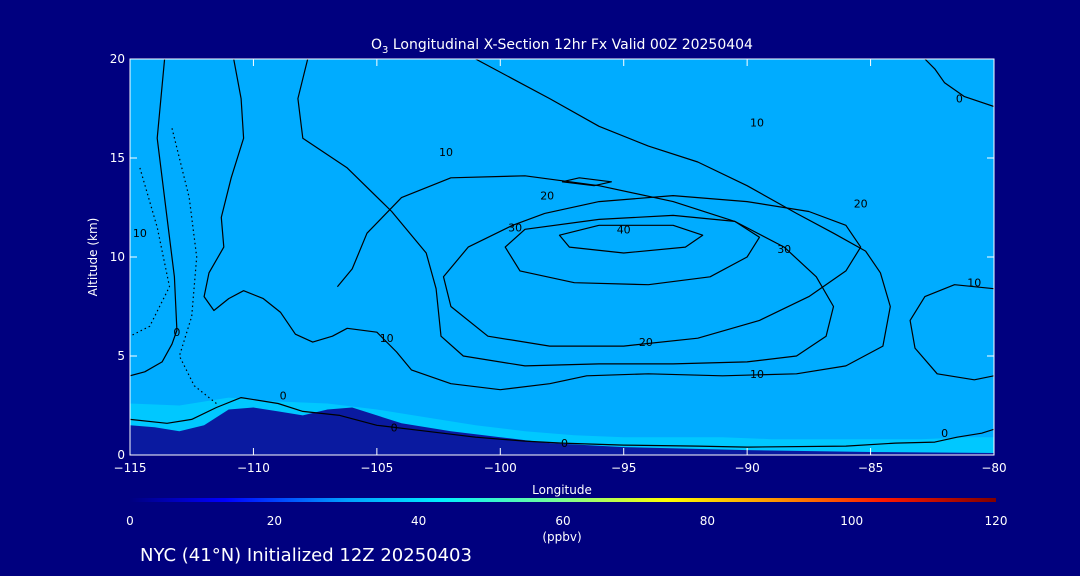 The height and width of the screenshot is (576, 1080). Describe the element at coordinates (121, 455) in the screenshot. I see `y-tick-label: 0` at that location.